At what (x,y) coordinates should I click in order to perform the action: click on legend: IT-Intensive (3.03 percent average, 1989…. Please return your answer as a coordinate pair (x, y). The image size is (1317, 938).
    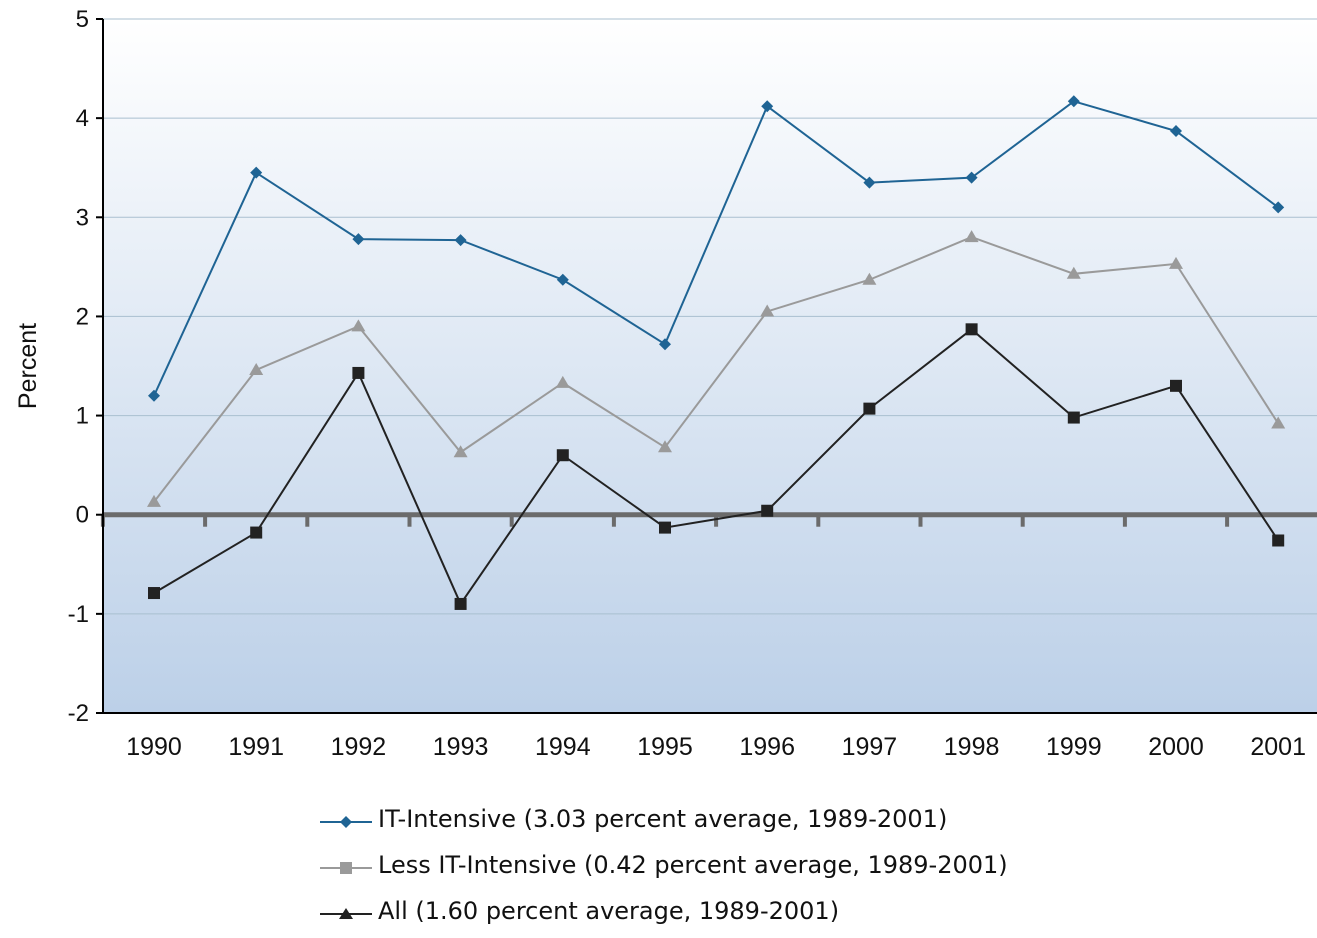
    Looking at the image, I should click on (768, 869).